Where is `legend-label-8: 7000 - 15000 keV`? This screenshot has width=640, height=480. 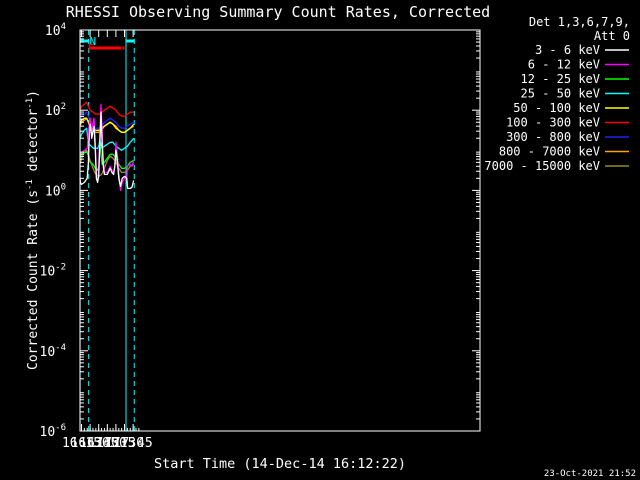 legend-label-8: 7000 - 15000 keV is located at coordinates (542, 166).